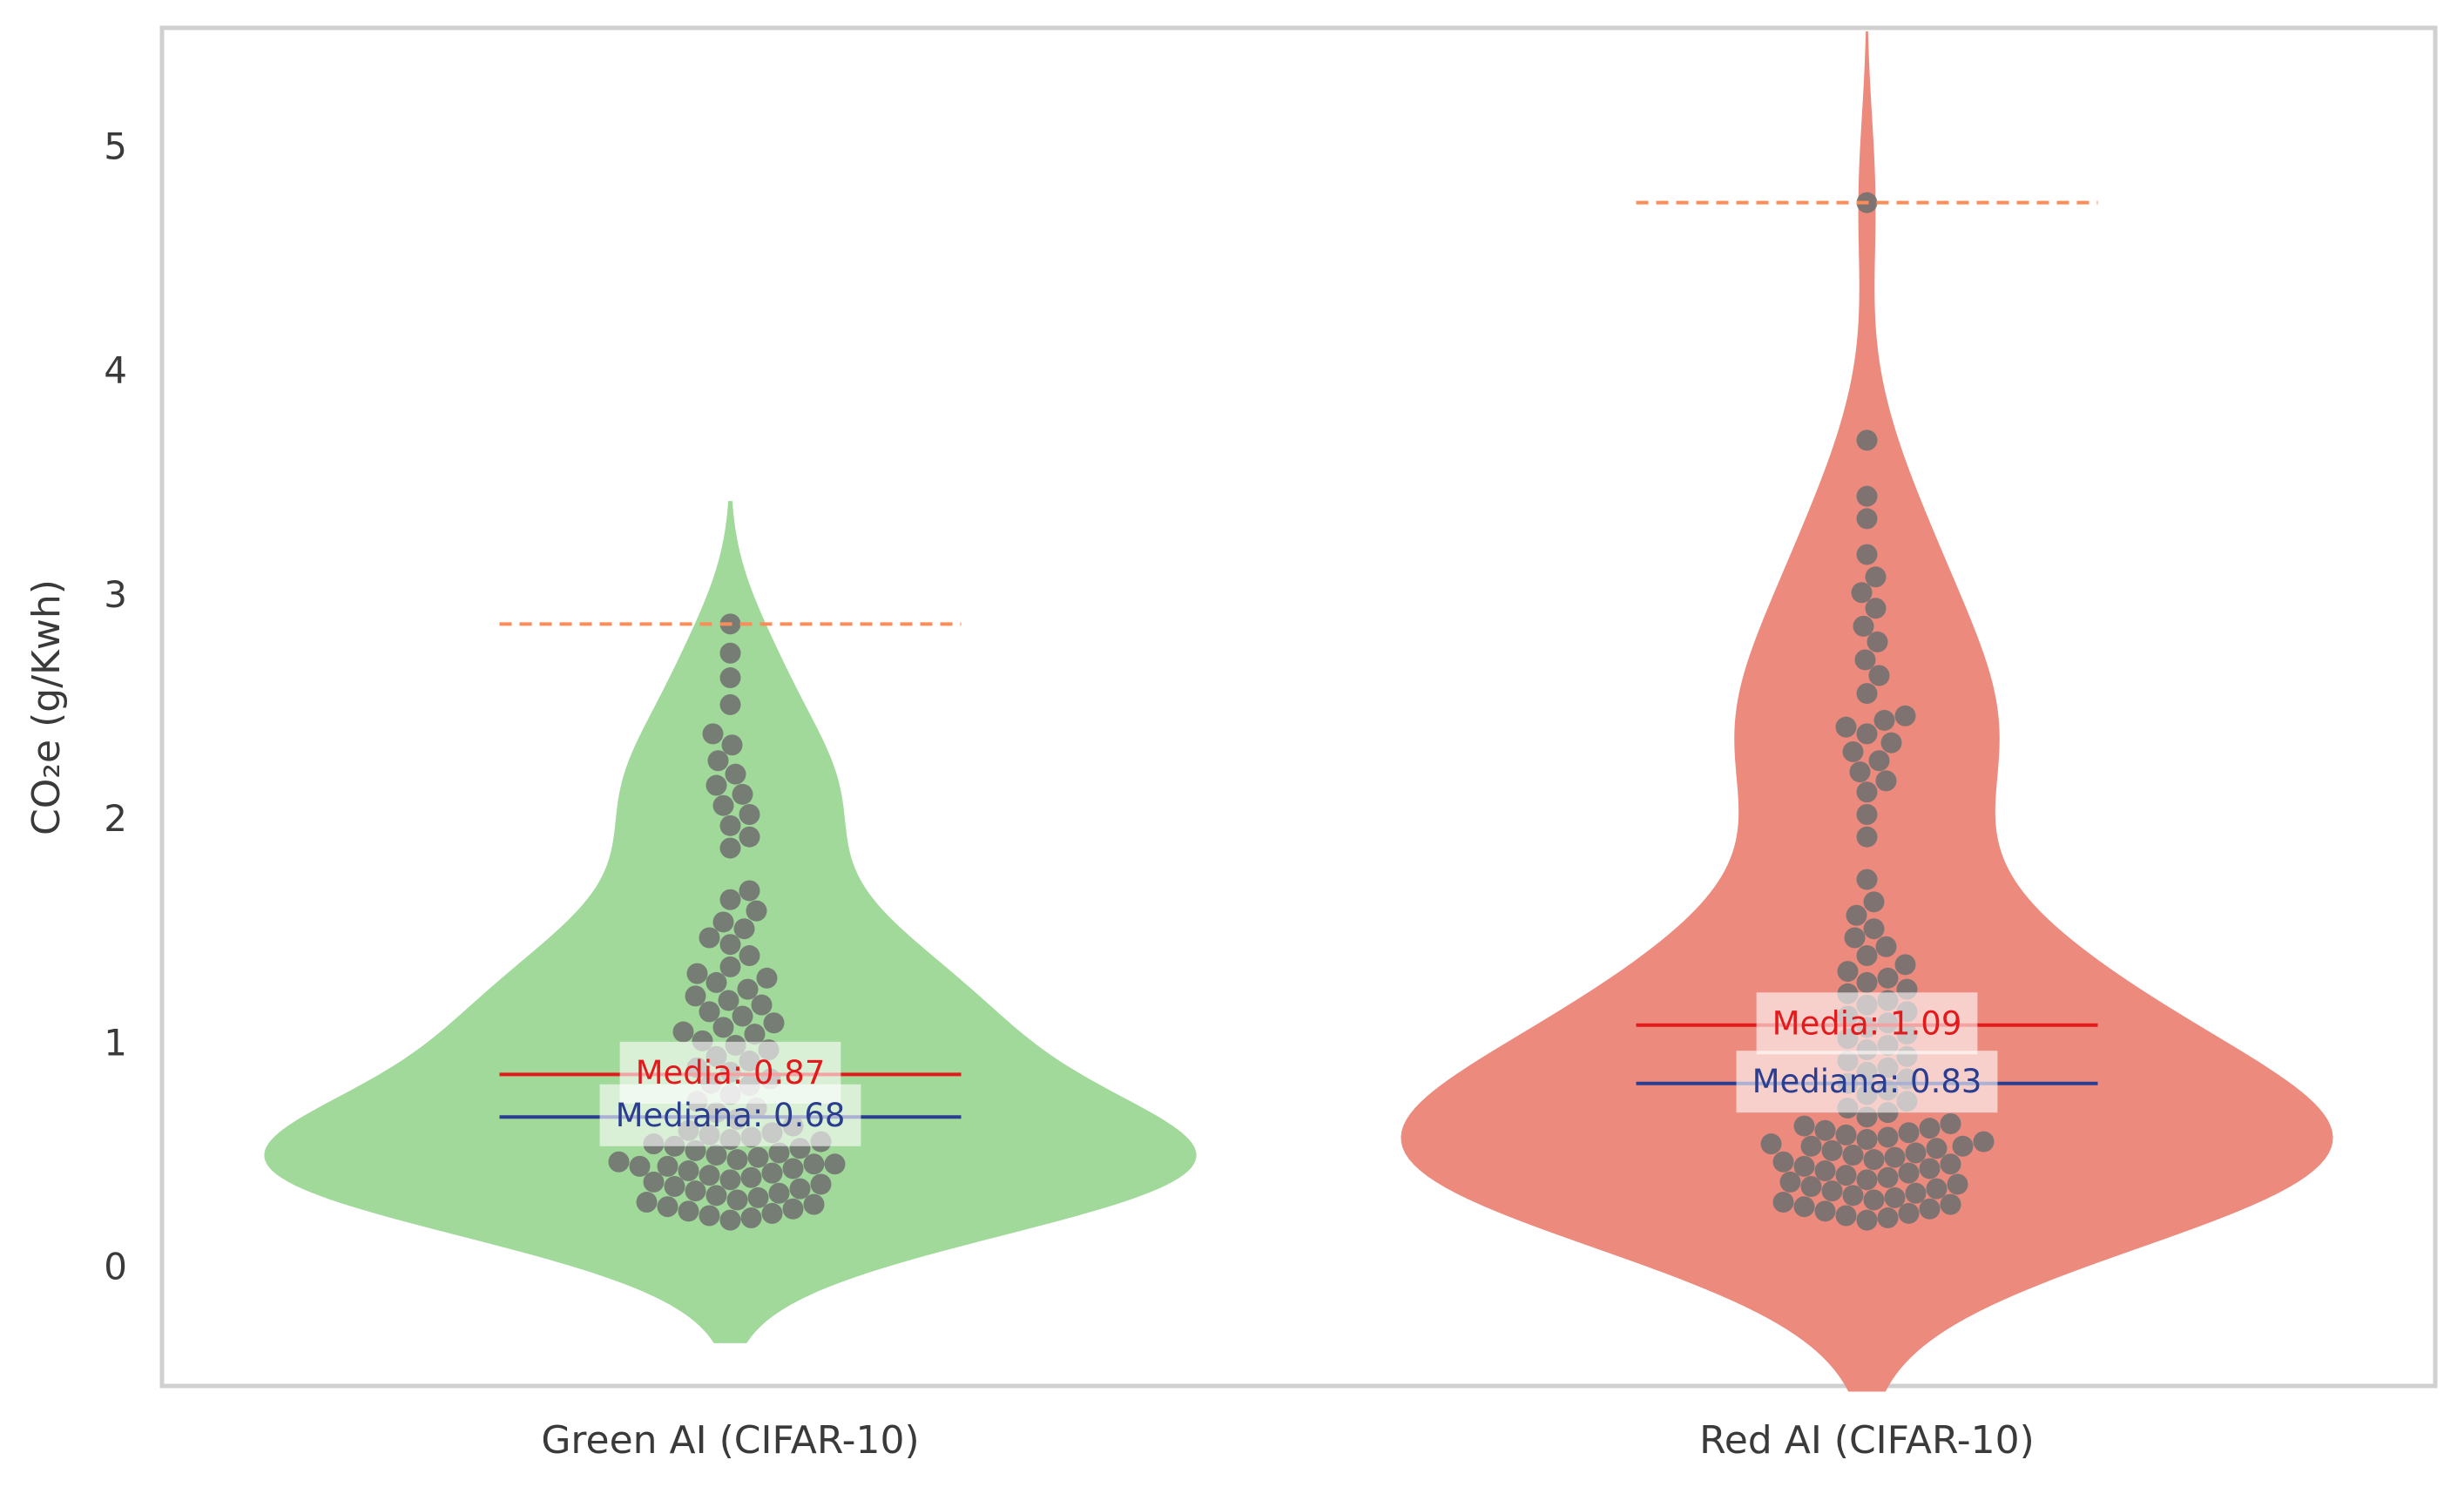  Describe the element at coordinates (115, 146) in the screenshot. I see `y-tick-label: 5` at that location.